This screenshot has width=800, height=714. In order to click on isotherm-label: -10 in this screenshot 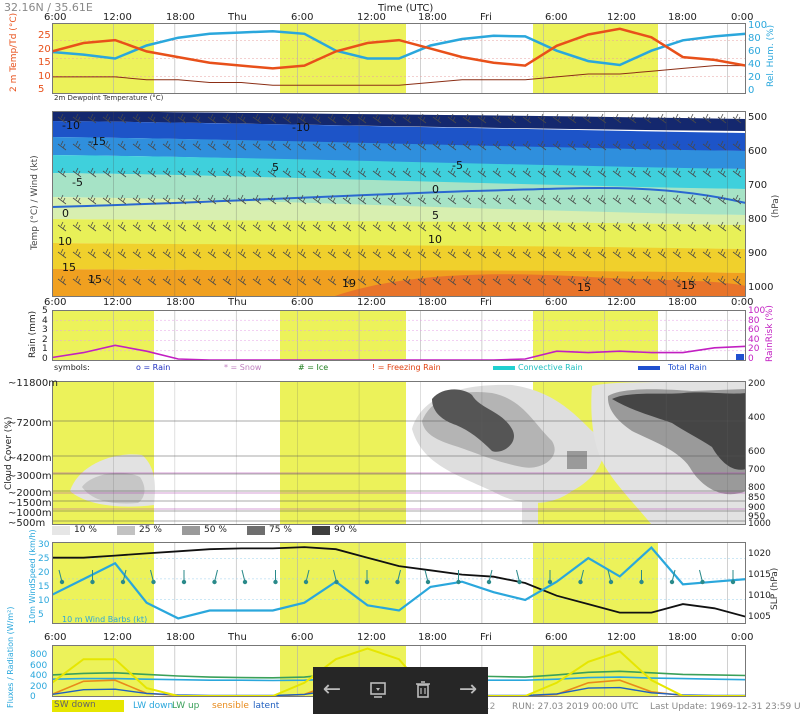, I will do `click(71, 125)`.